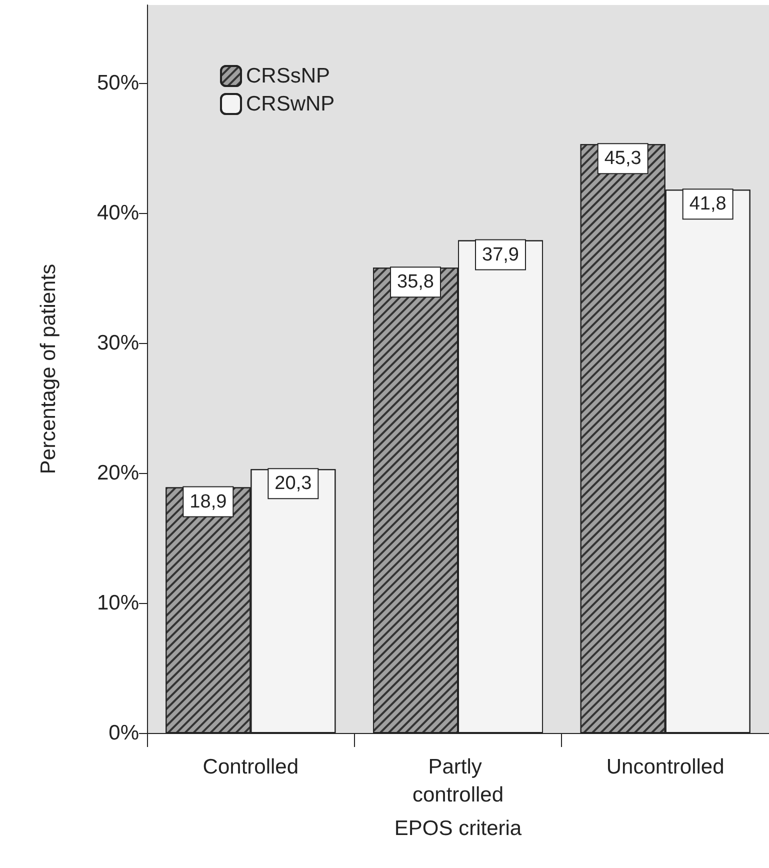  I want to click on data-label: 35,8, so click(415, 282).